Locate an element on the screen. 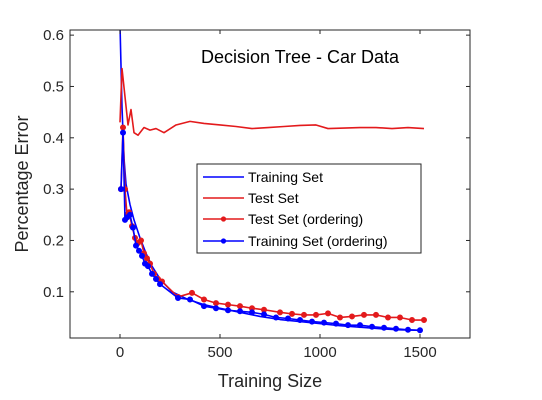 This screenshot has height=400, width=542. legend-box is located at coordinates (309, 208).